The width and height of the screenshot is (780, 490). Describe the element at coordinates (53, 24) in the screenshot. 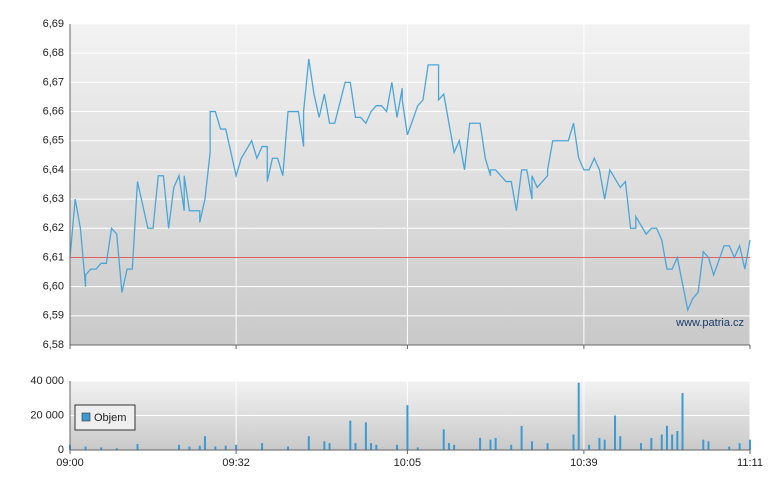

I see `y-tick-label: 6,69` at that location.